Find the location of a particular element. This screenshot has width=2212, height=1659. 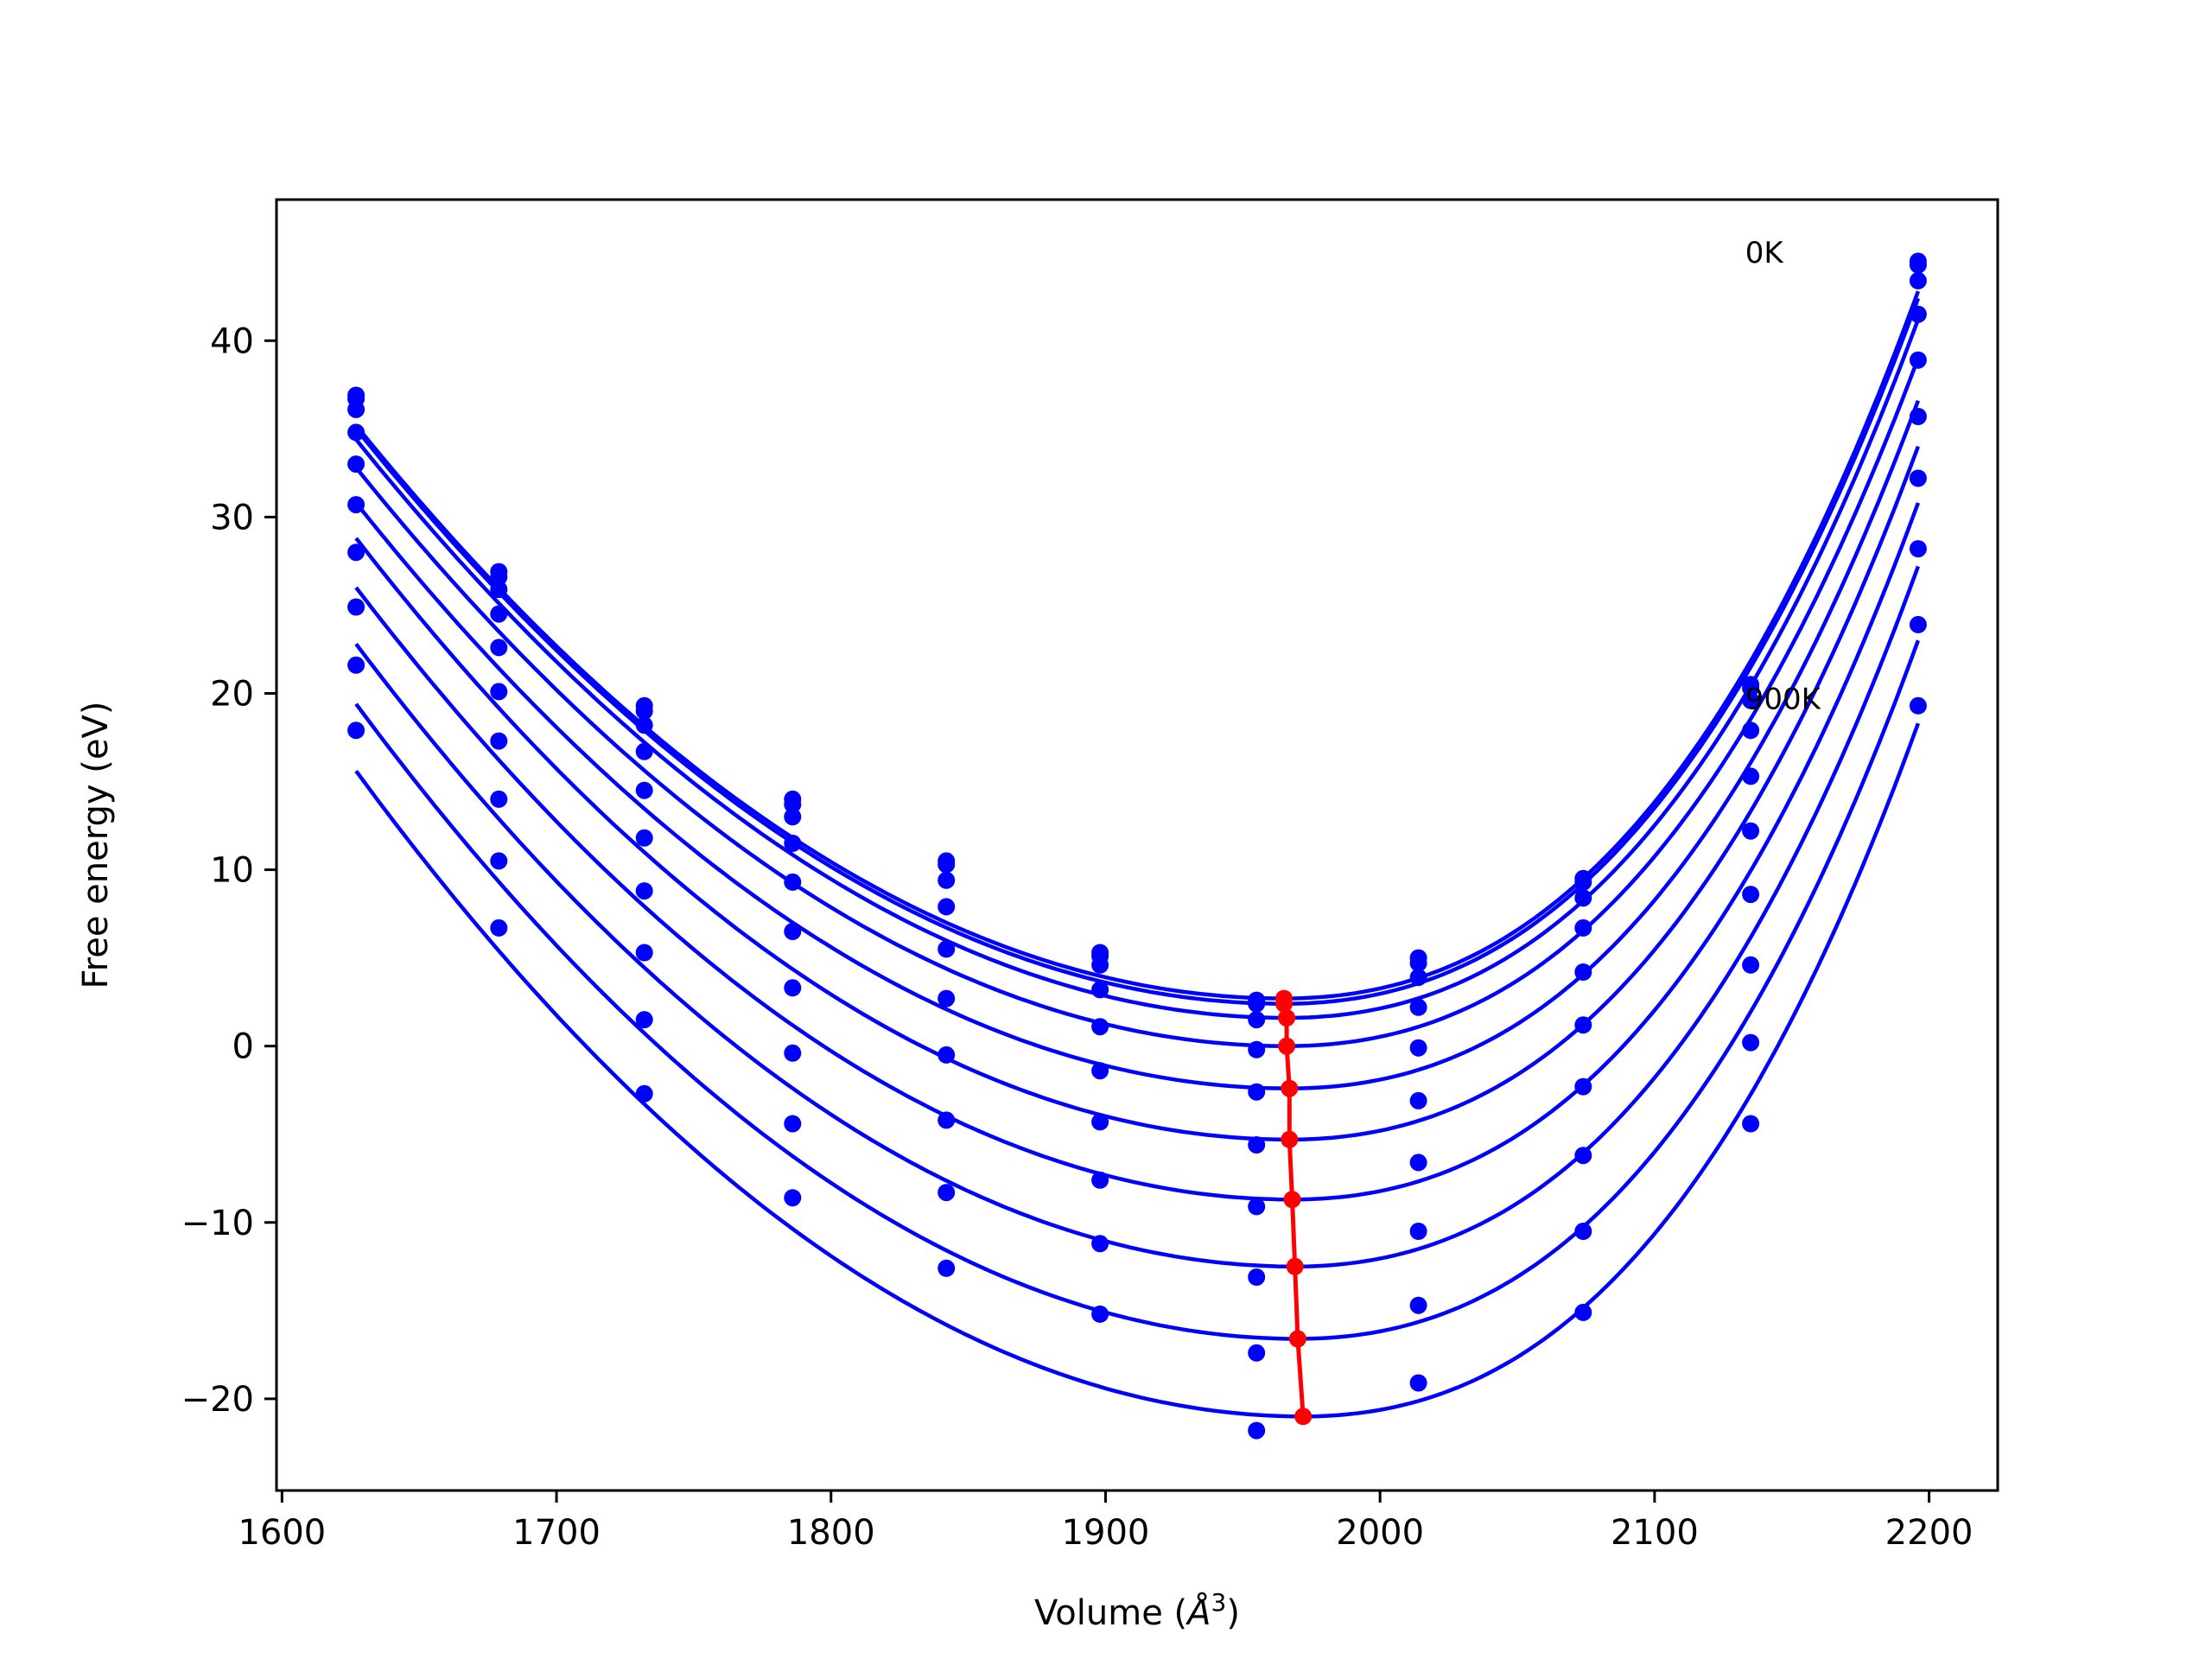

x-tick-label: 1900 is located at coordinates (1106, 1533).